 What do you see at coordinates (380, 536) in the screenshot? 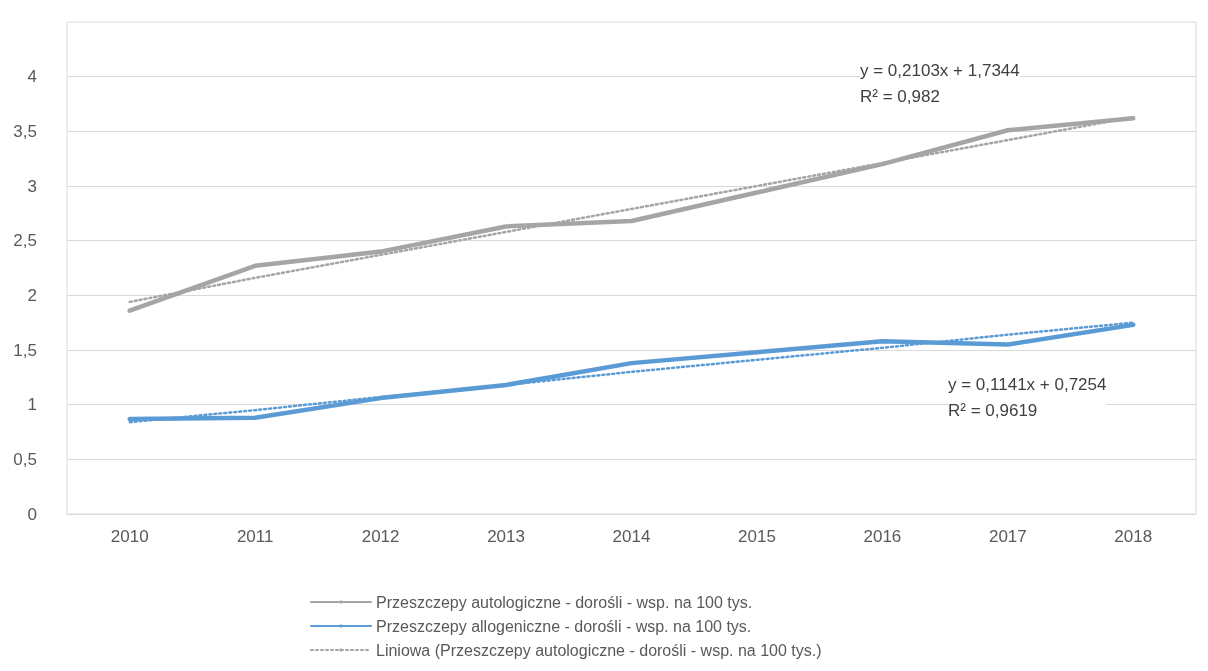
I see `x-tick-label: 2012` at bounding box center [380, 536].